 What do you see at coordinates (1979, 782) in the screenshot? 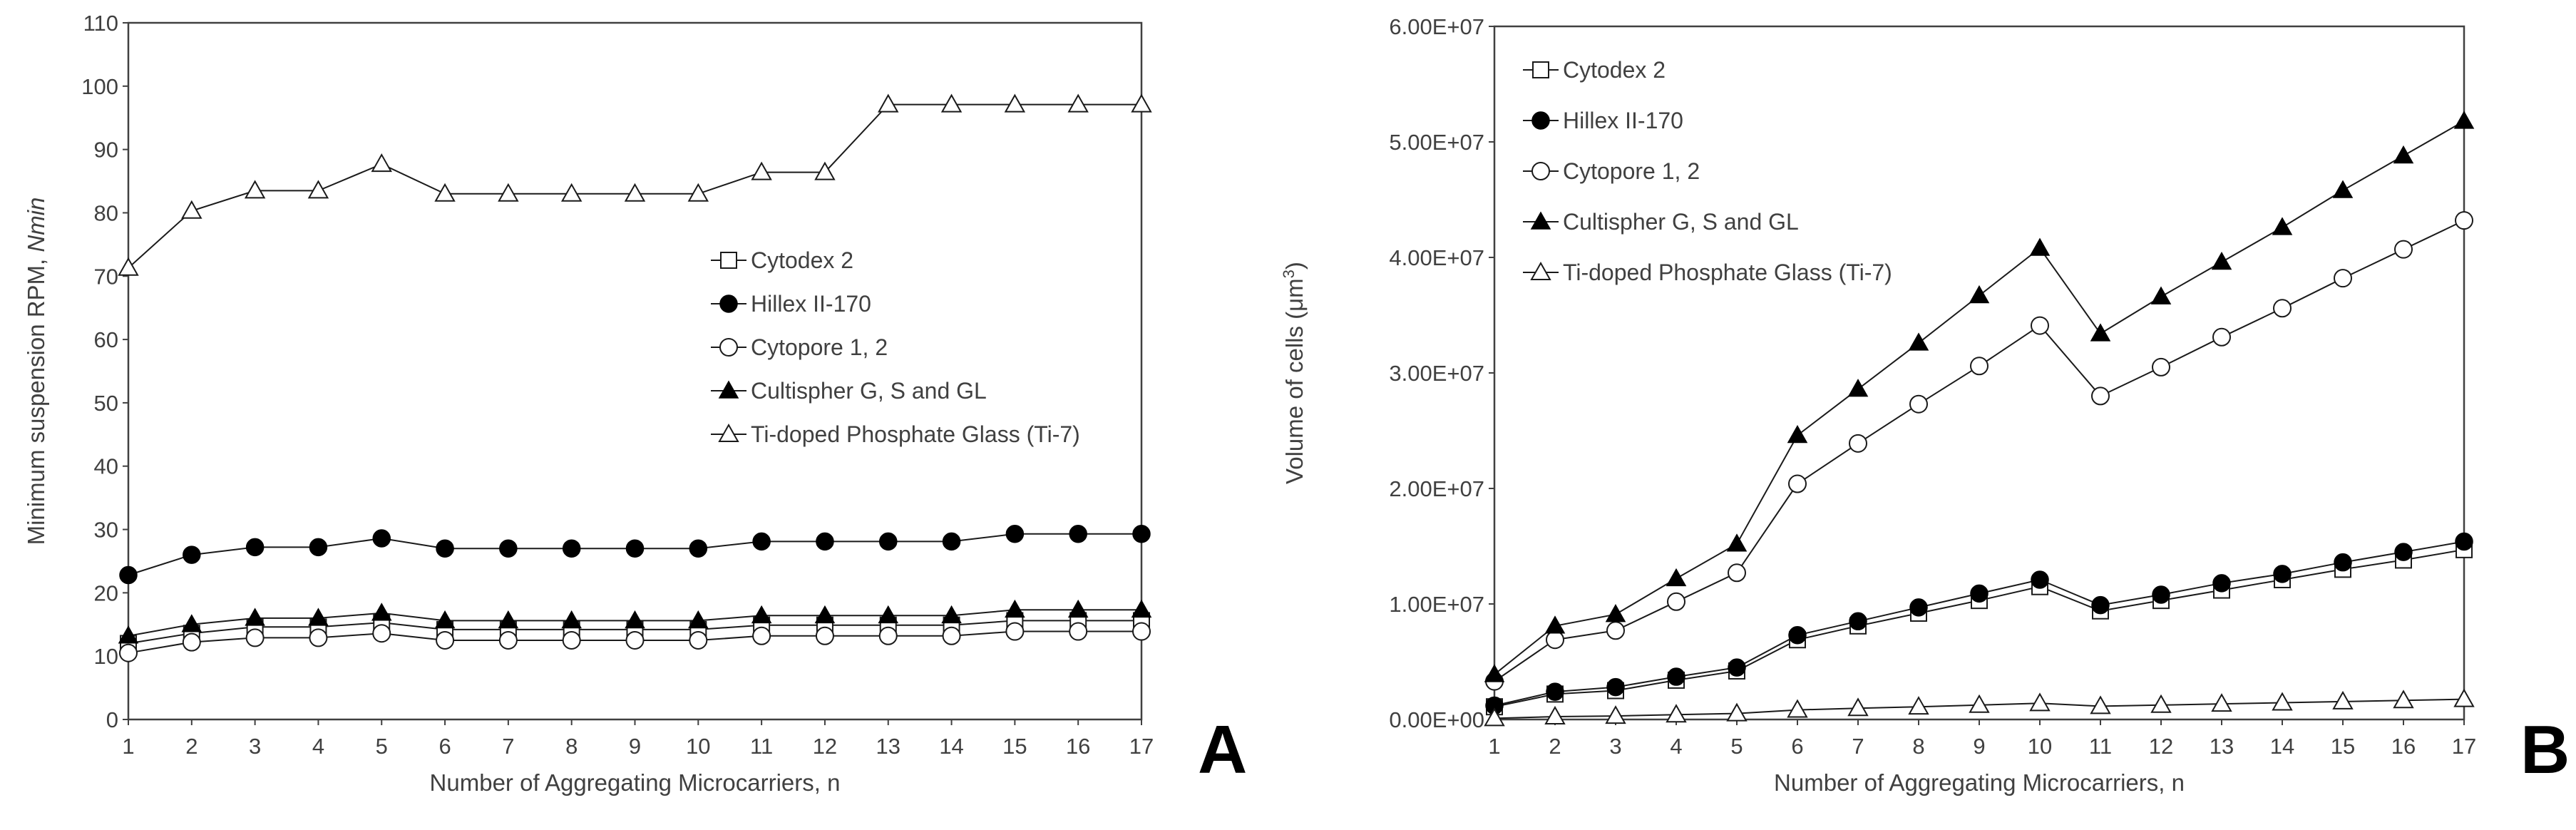
I see `x-axis-title-b: Number of Aggregating Microcarriers, n` at bounding box center [1979, 782].